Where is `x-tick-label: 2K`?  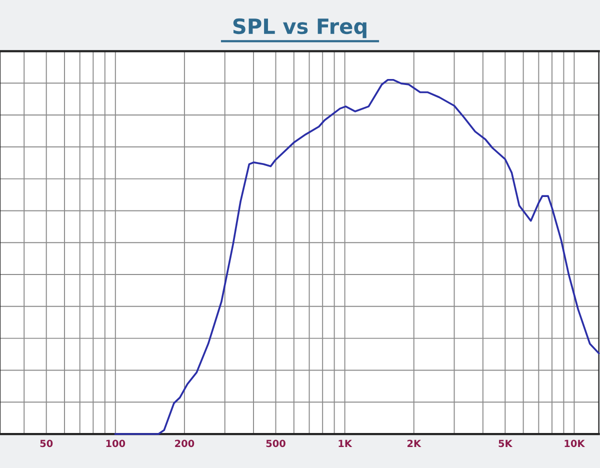
x-tick-label: 2K is located at coordinates (414, 443).